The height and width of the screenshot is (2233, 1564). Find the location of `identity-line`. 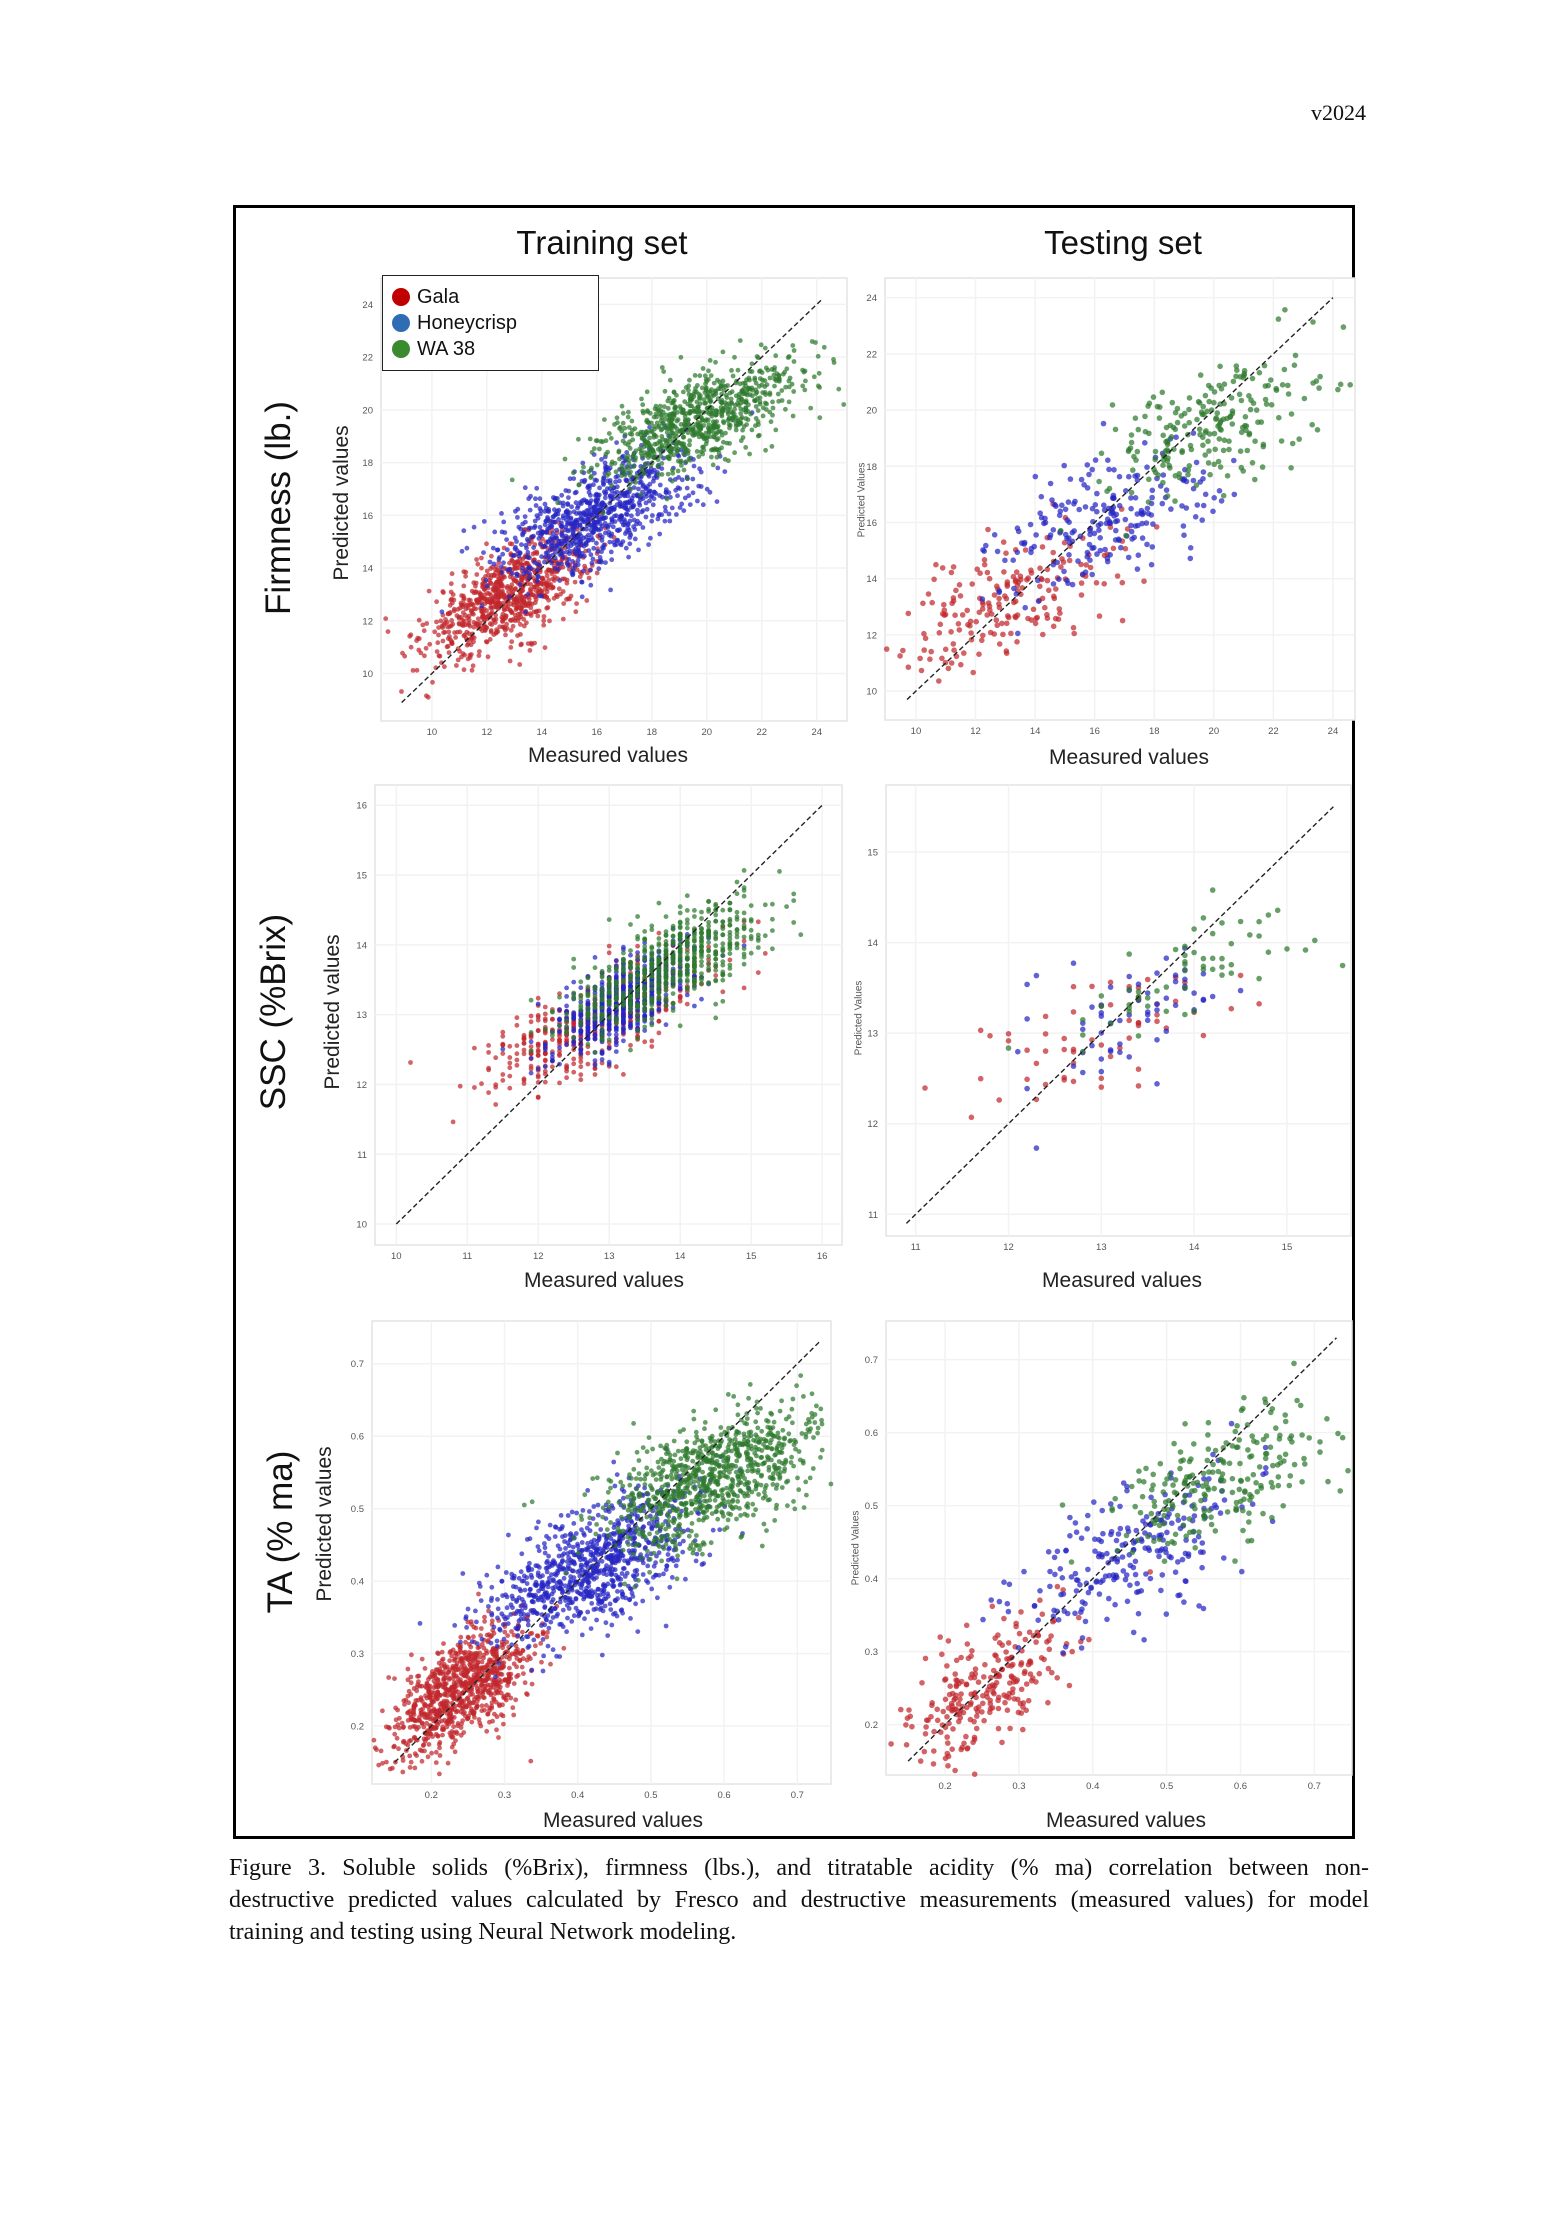

identity-line is located at coordinates (1120, 498).